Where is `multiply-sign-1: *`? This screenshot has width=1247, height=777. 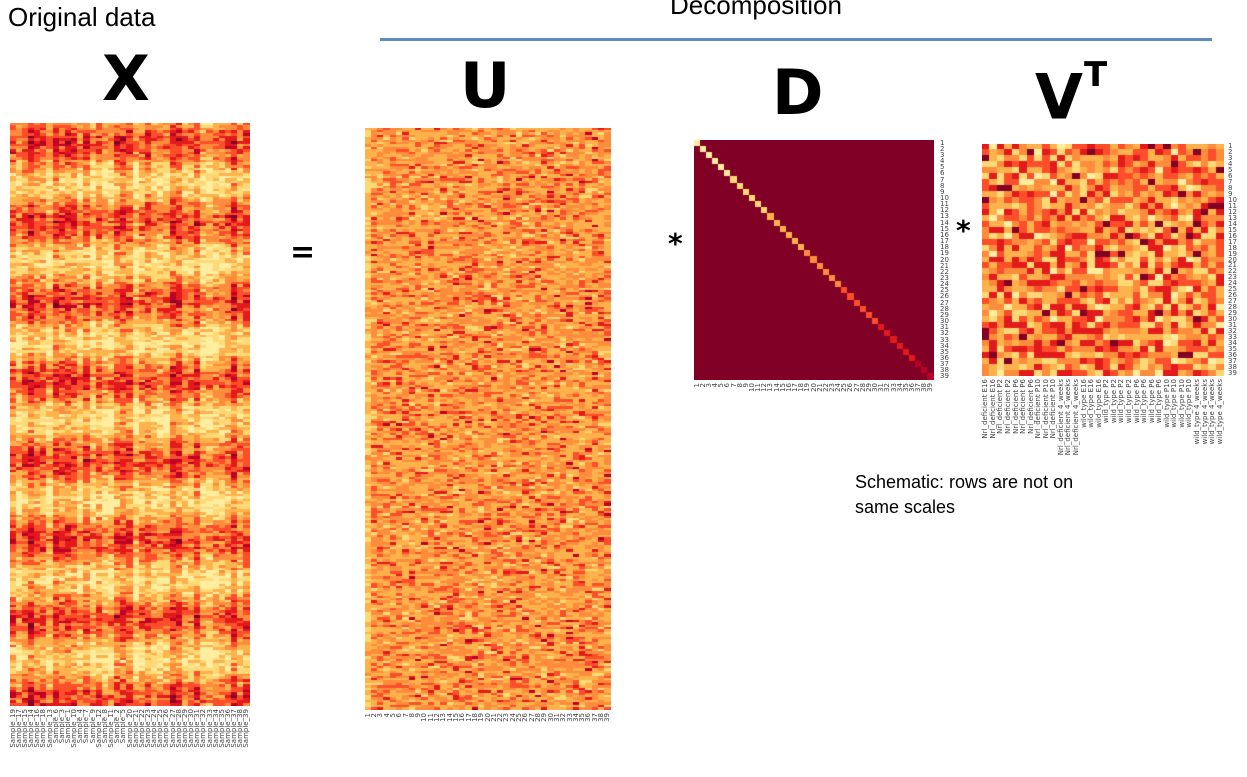 multiply-sign-1: * is located at coordinates (675, 243).